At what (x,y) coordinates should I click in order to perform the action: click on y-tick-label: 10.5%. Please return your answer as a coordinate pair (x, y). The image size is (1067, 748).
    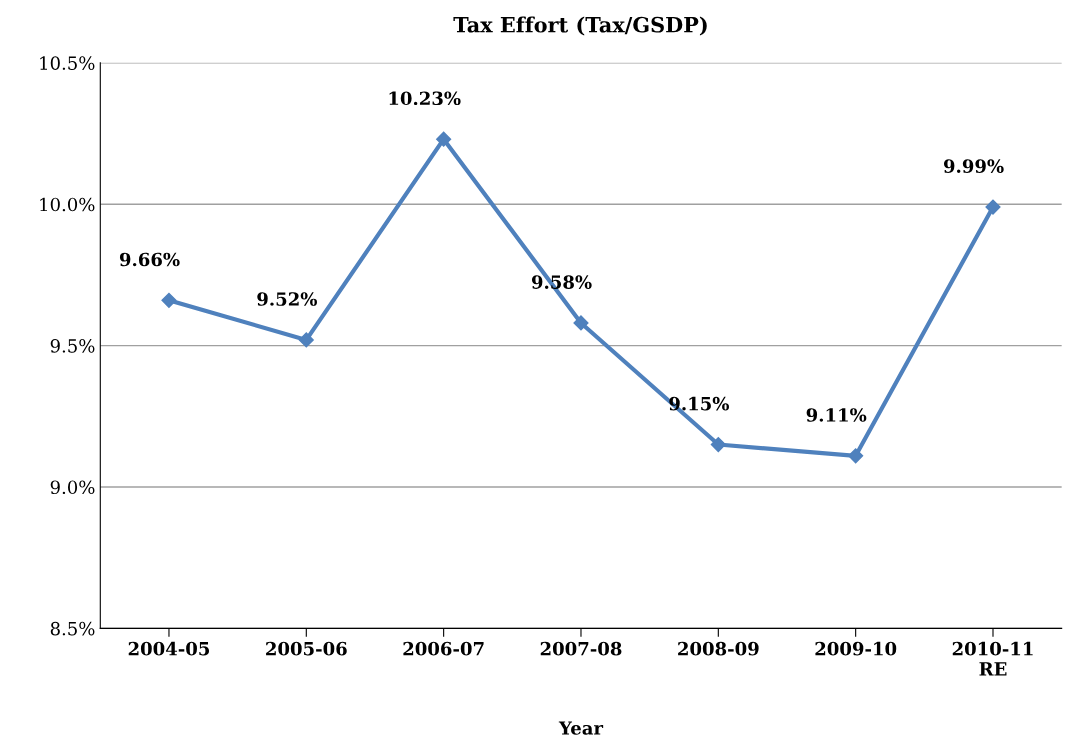
    Looking at the image, I should click on (67, 63).